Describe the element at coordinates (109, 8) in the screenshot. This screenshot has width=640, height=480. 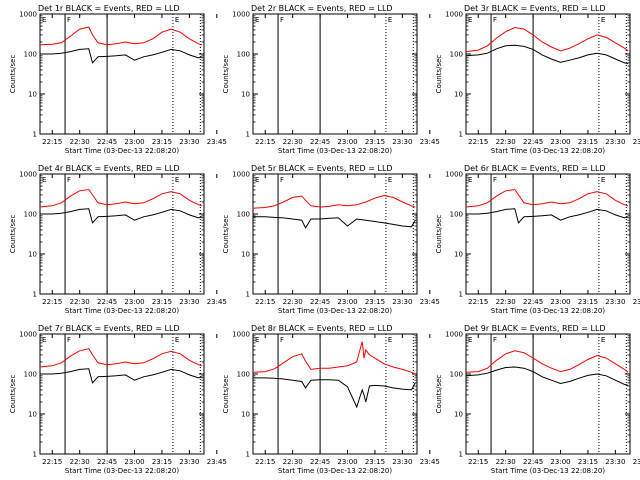
I see `panel-title: Det 1r BLACK = Events, RED = LLD` at that location.